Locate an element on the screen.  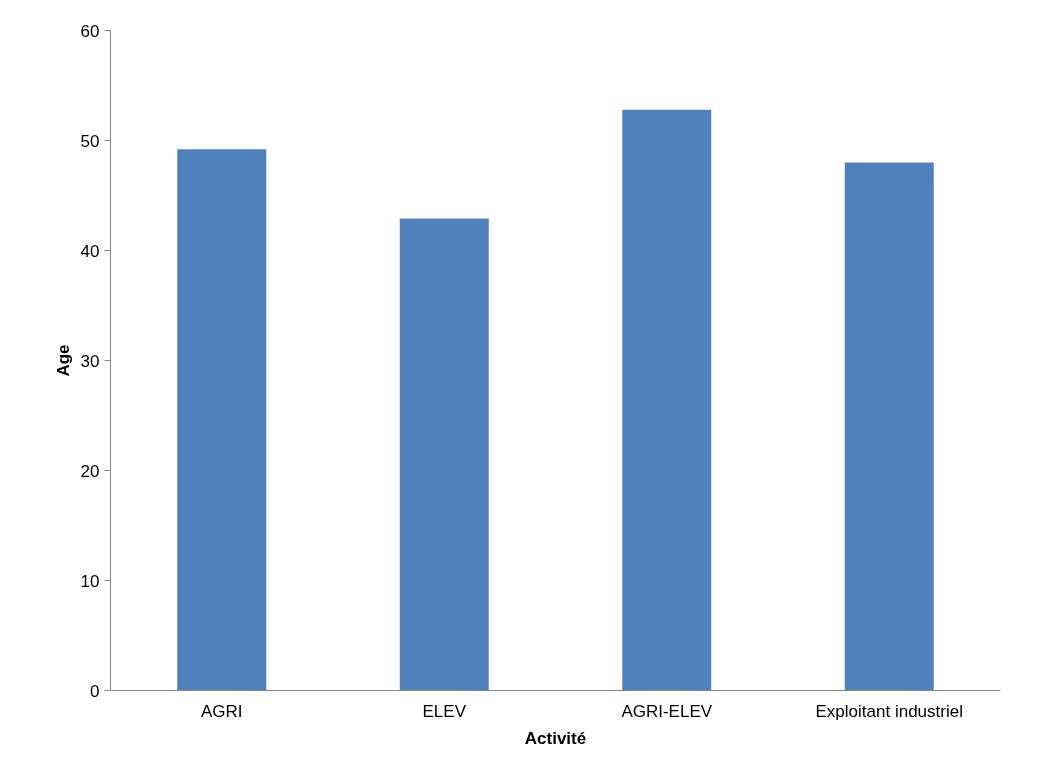
y-tick-label: 10 is located at coordinates (90, 581).